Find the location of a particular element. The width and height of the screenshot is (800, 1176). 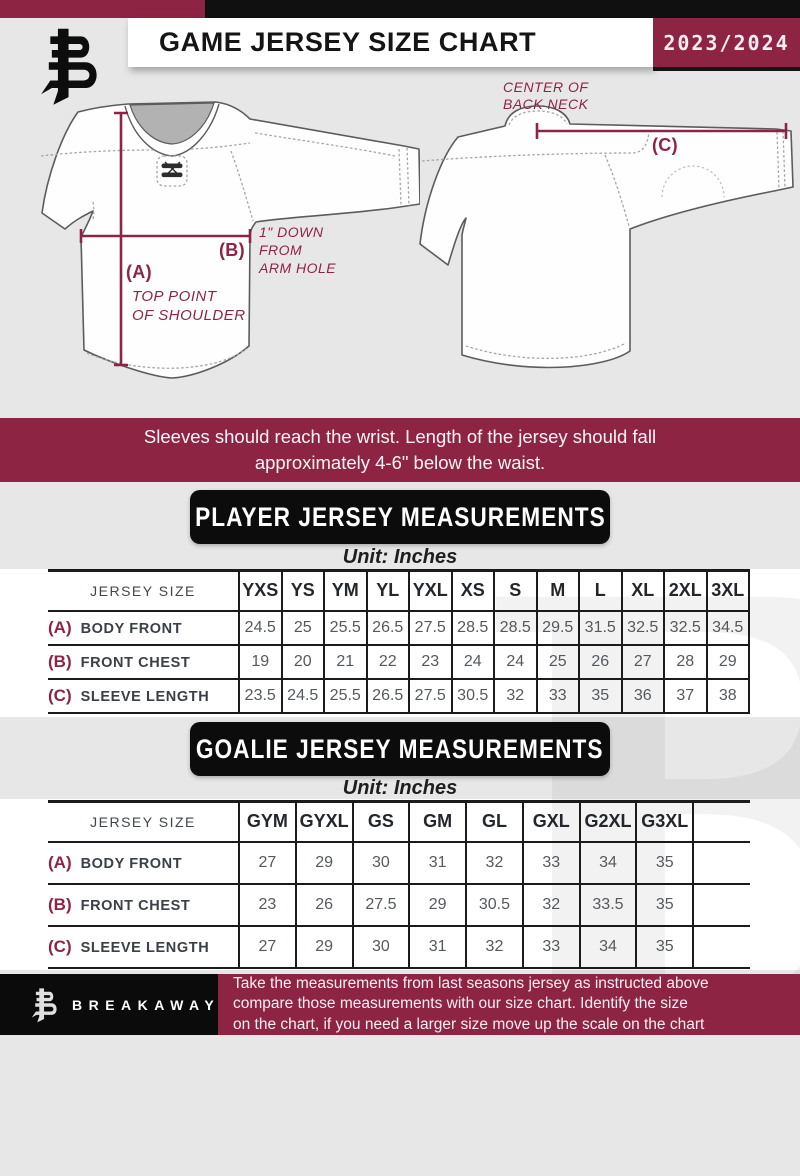

measurement-cell: 30 is located at coordinates (380, 946).